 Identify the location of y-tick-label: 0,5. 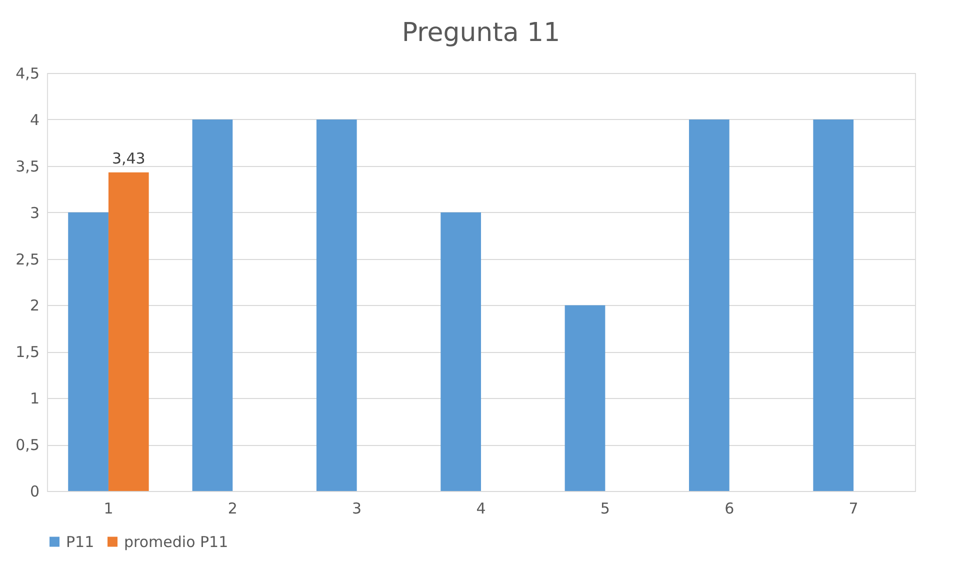
(28, 445).